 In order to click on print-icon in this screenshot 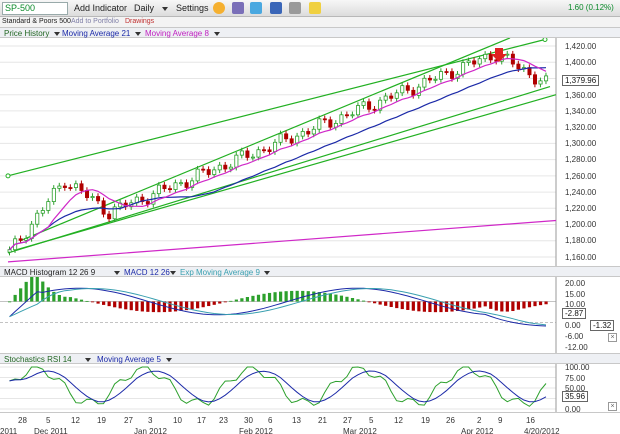, I will do `click(295, 8)`.